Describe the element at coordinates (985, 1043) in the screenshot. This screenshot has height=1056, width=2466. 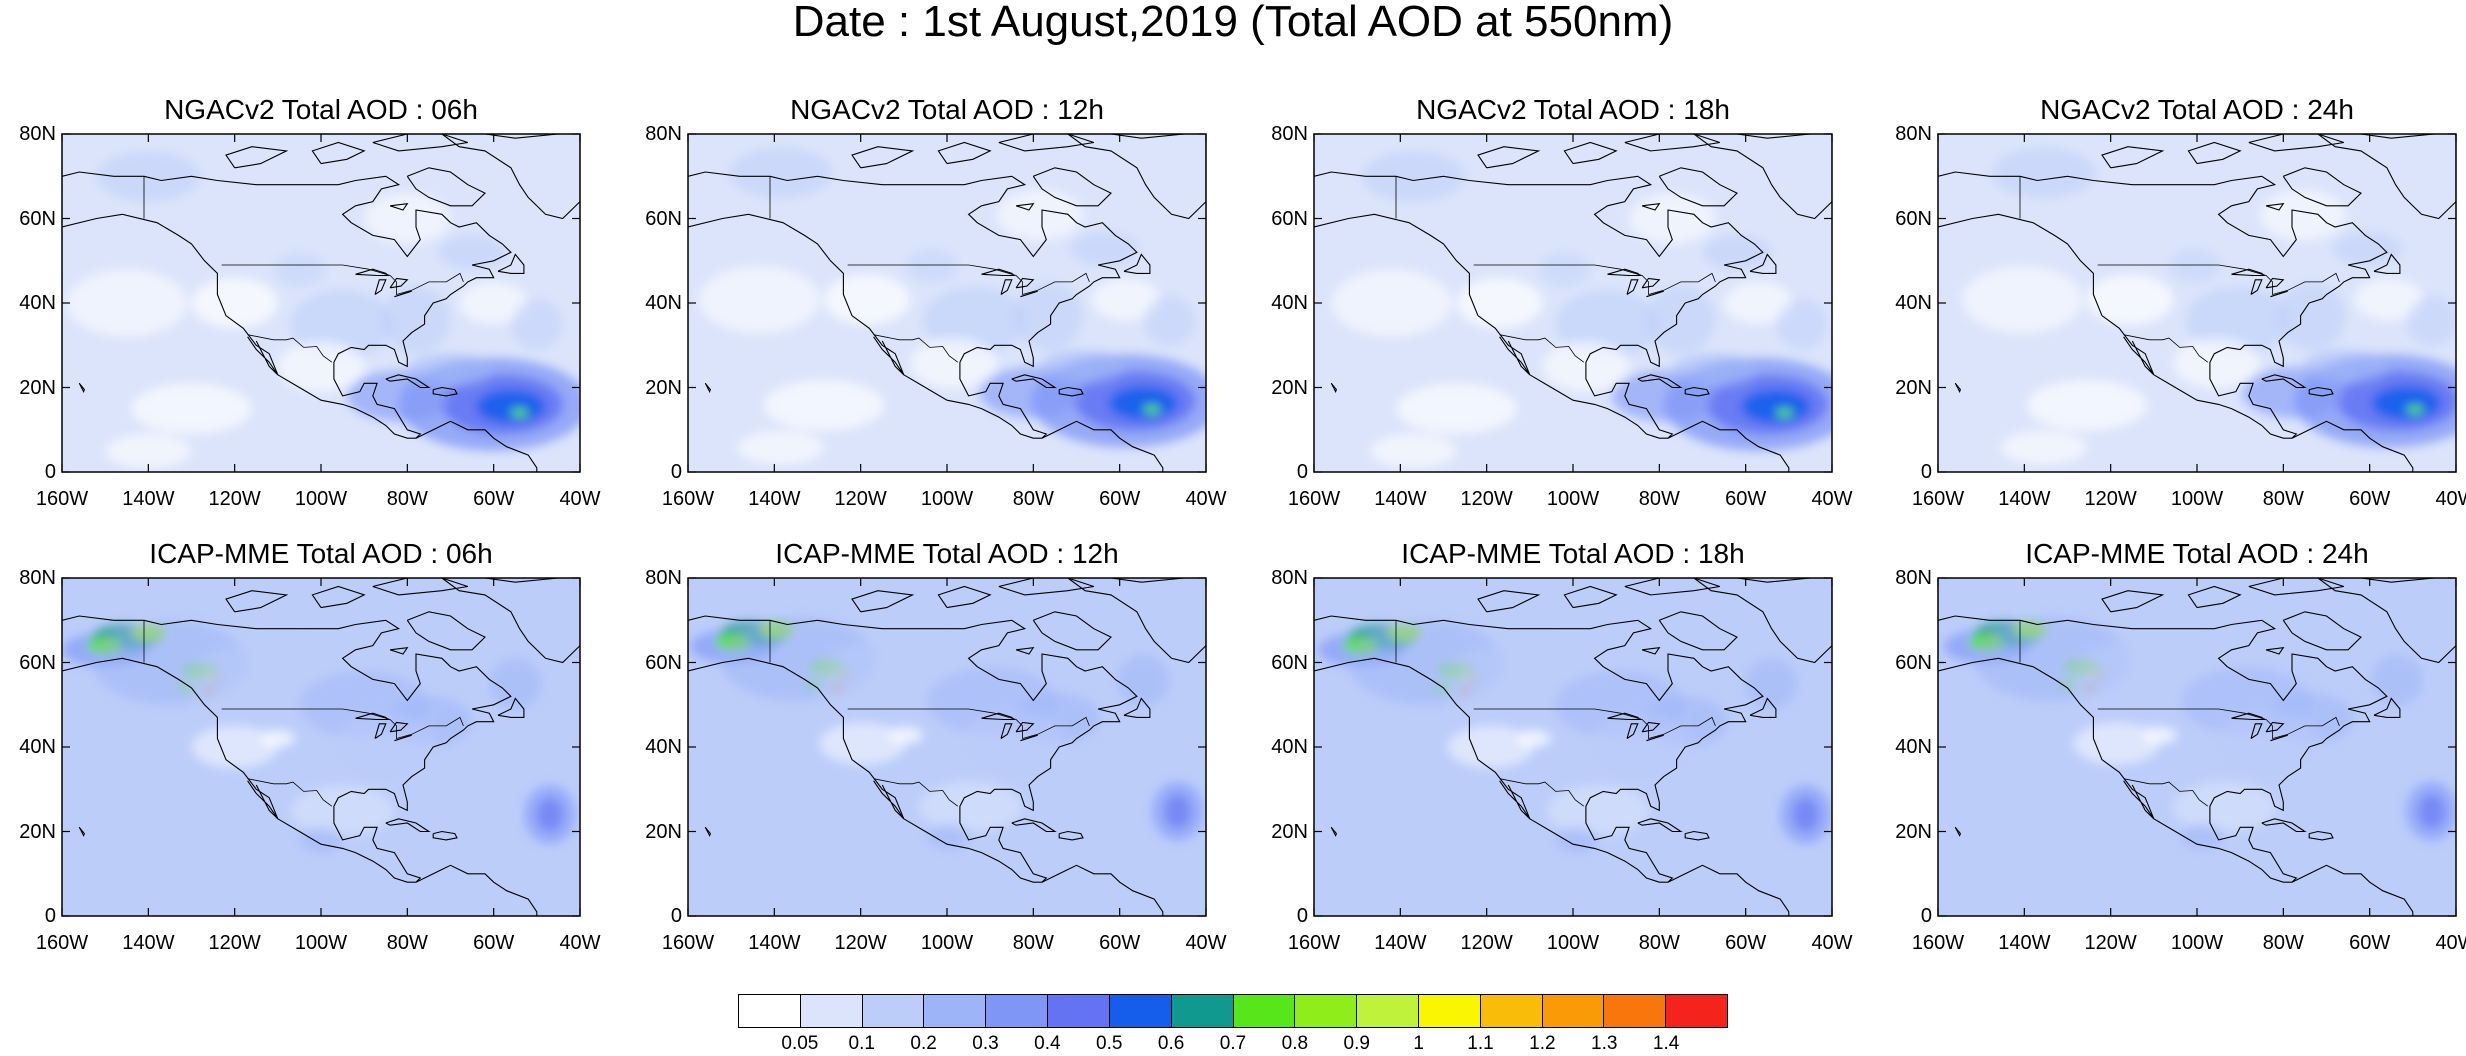
I see `colorbar-label: 0.3` at that location.